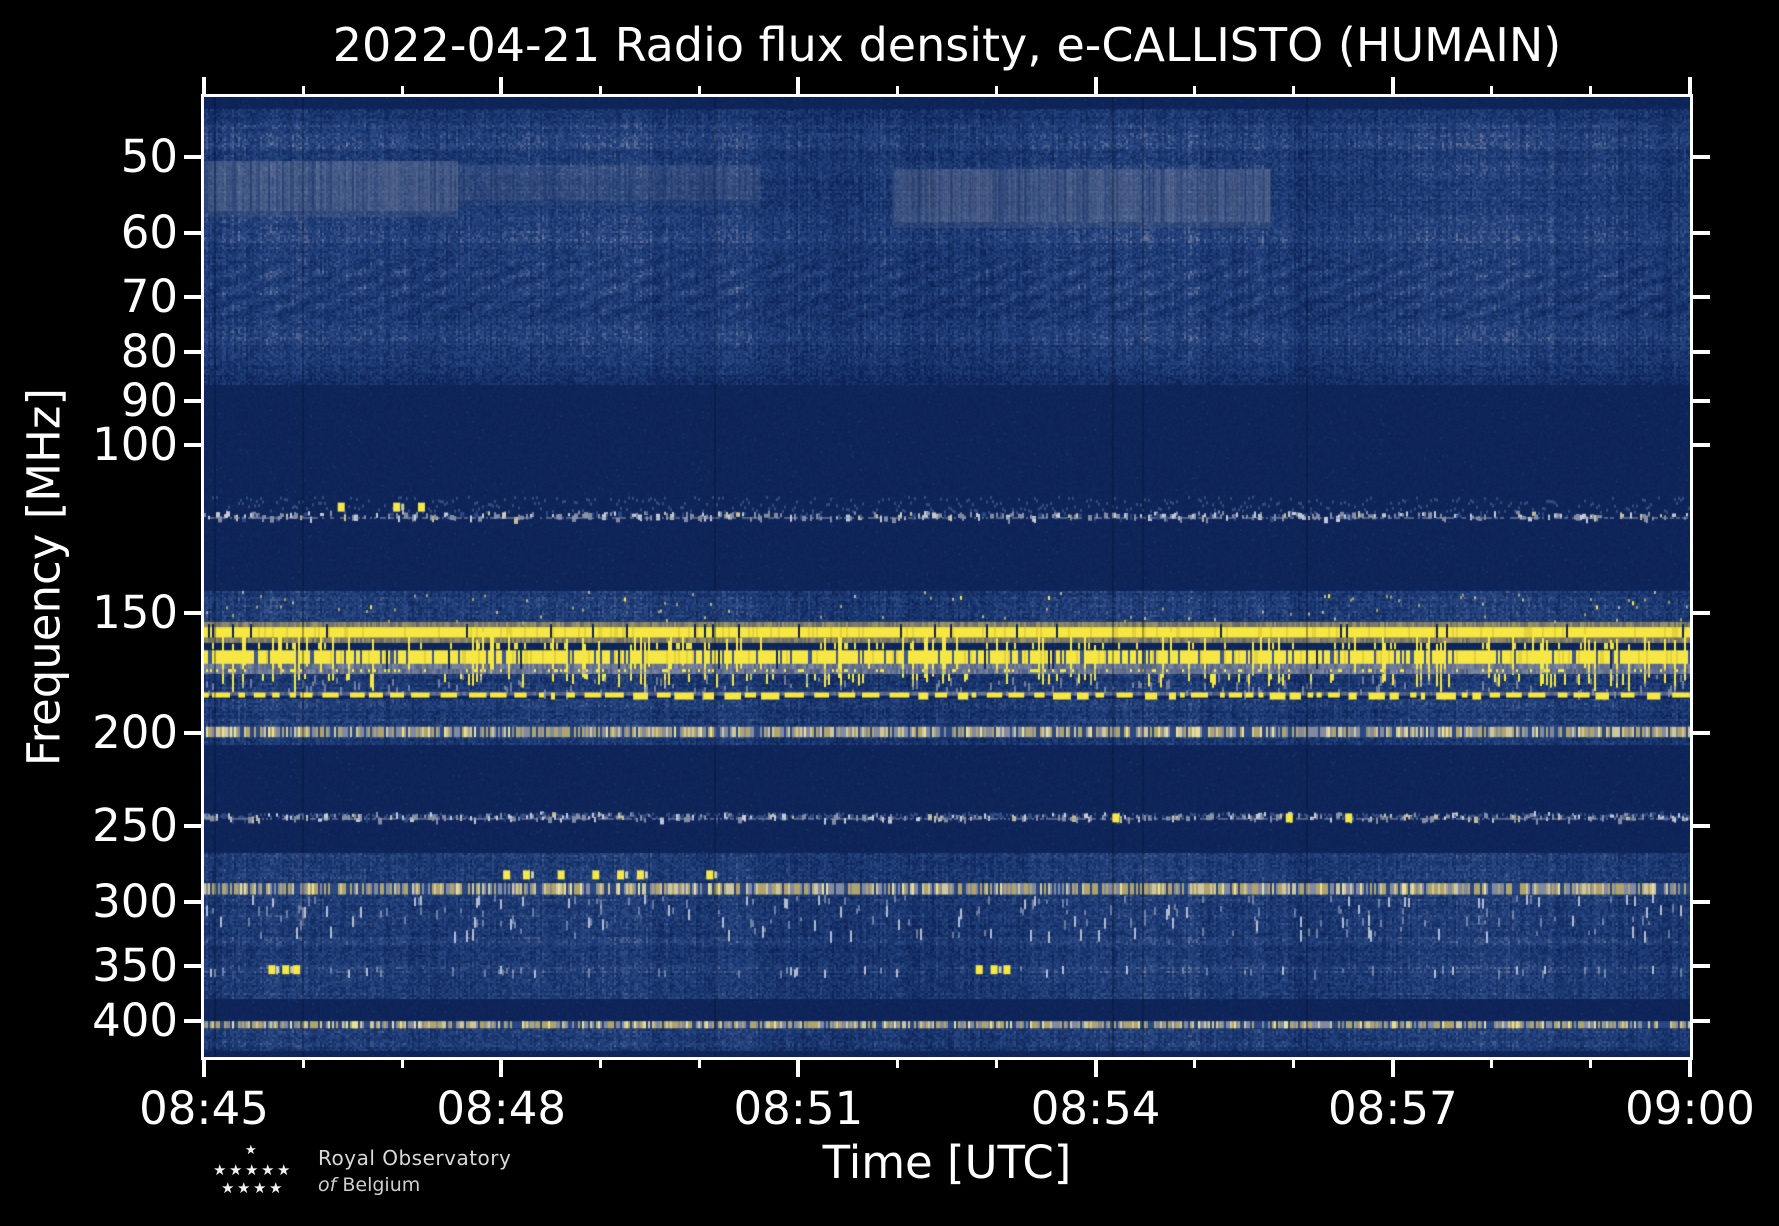 This screenshot has width=1779, height=1226. What do you see at coordinates (135, 1021) in the screenshot?
I see `y-tick-label: 400` at bounding box center [135, 1021].